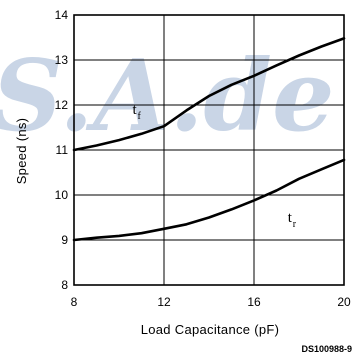 Image resolution: width=356 pixels, height=356 pixels. Describe the element at coordinates (21, 151) in the screenshot. I see `y-axis-label: Speed (ns)` at that location.